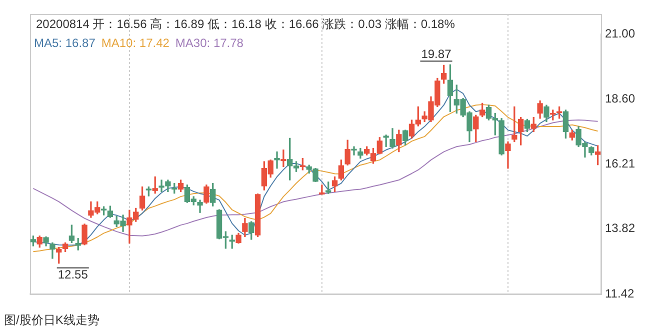 The width and height of the screenshot is (650, 331). What do you see at coordinates (245, 24) in the screenshot?
I see `text: 20200814 开：16.56 高：16.89 低：16.18 收：16.66 涨跌：0.03 涨幅：0.18%` at bounding box center [245, 24].